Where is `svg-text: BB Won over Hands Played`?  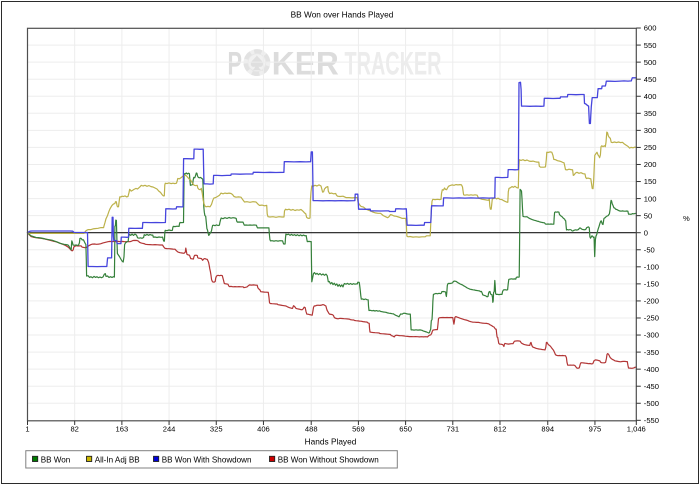
svg-text: BB Won over Hands Played is located at coordinates (342, 15).